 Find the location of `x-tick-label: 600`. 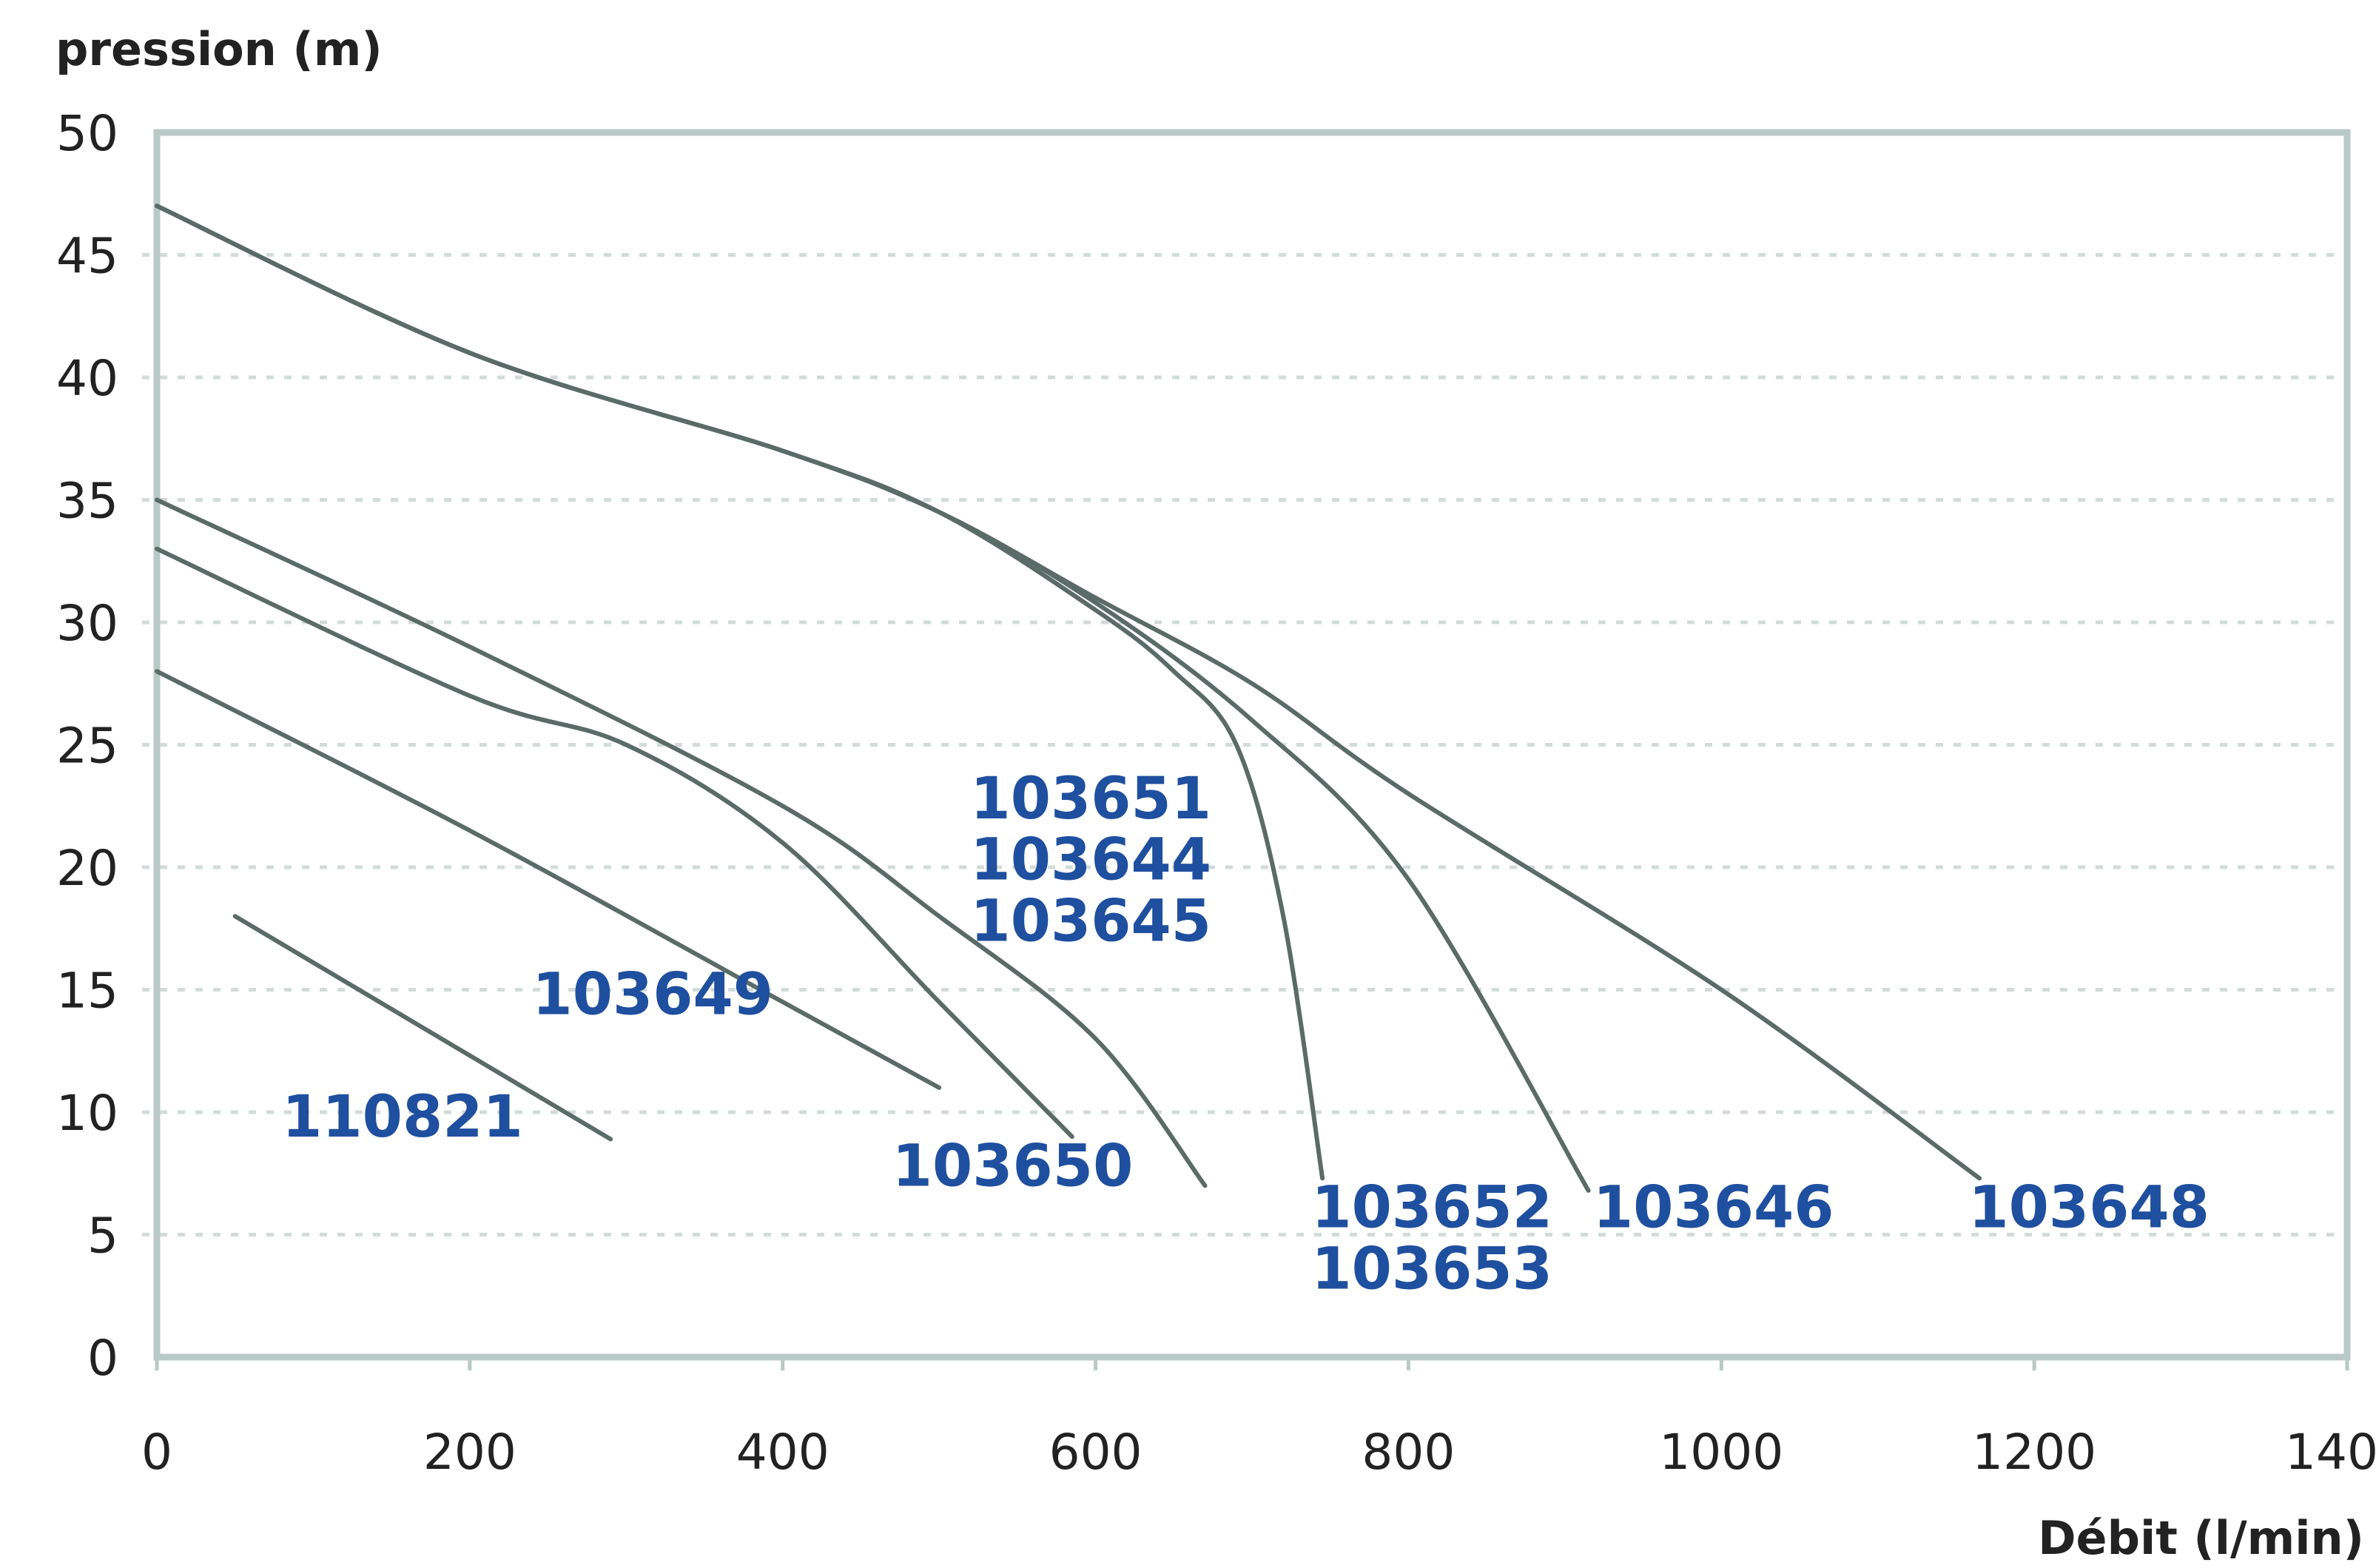

x-tick-label: 600 is located at coordinates (1095, 1453).